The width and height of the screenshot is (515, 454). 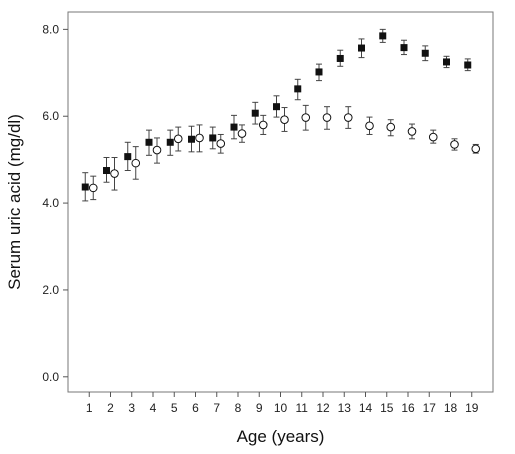 I want to click on x-tick-label: 1, so click(x=89, y=408).